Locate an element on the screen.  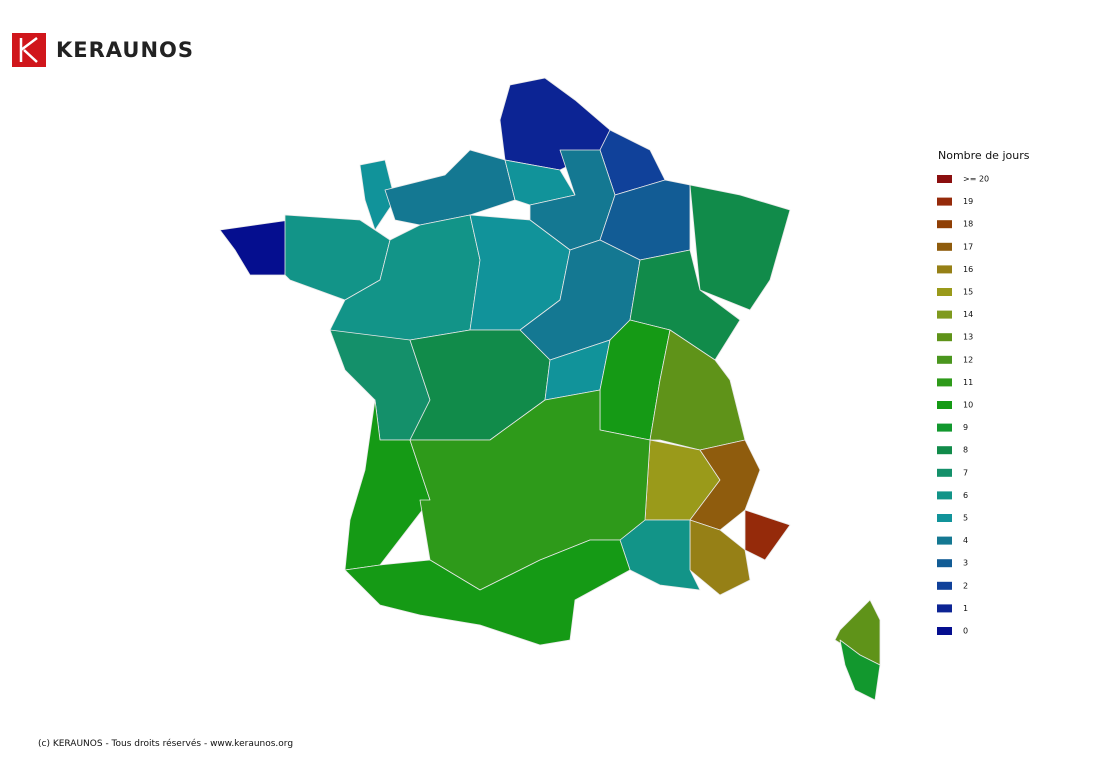
logo-glyph is located at coordinates (28, 50).